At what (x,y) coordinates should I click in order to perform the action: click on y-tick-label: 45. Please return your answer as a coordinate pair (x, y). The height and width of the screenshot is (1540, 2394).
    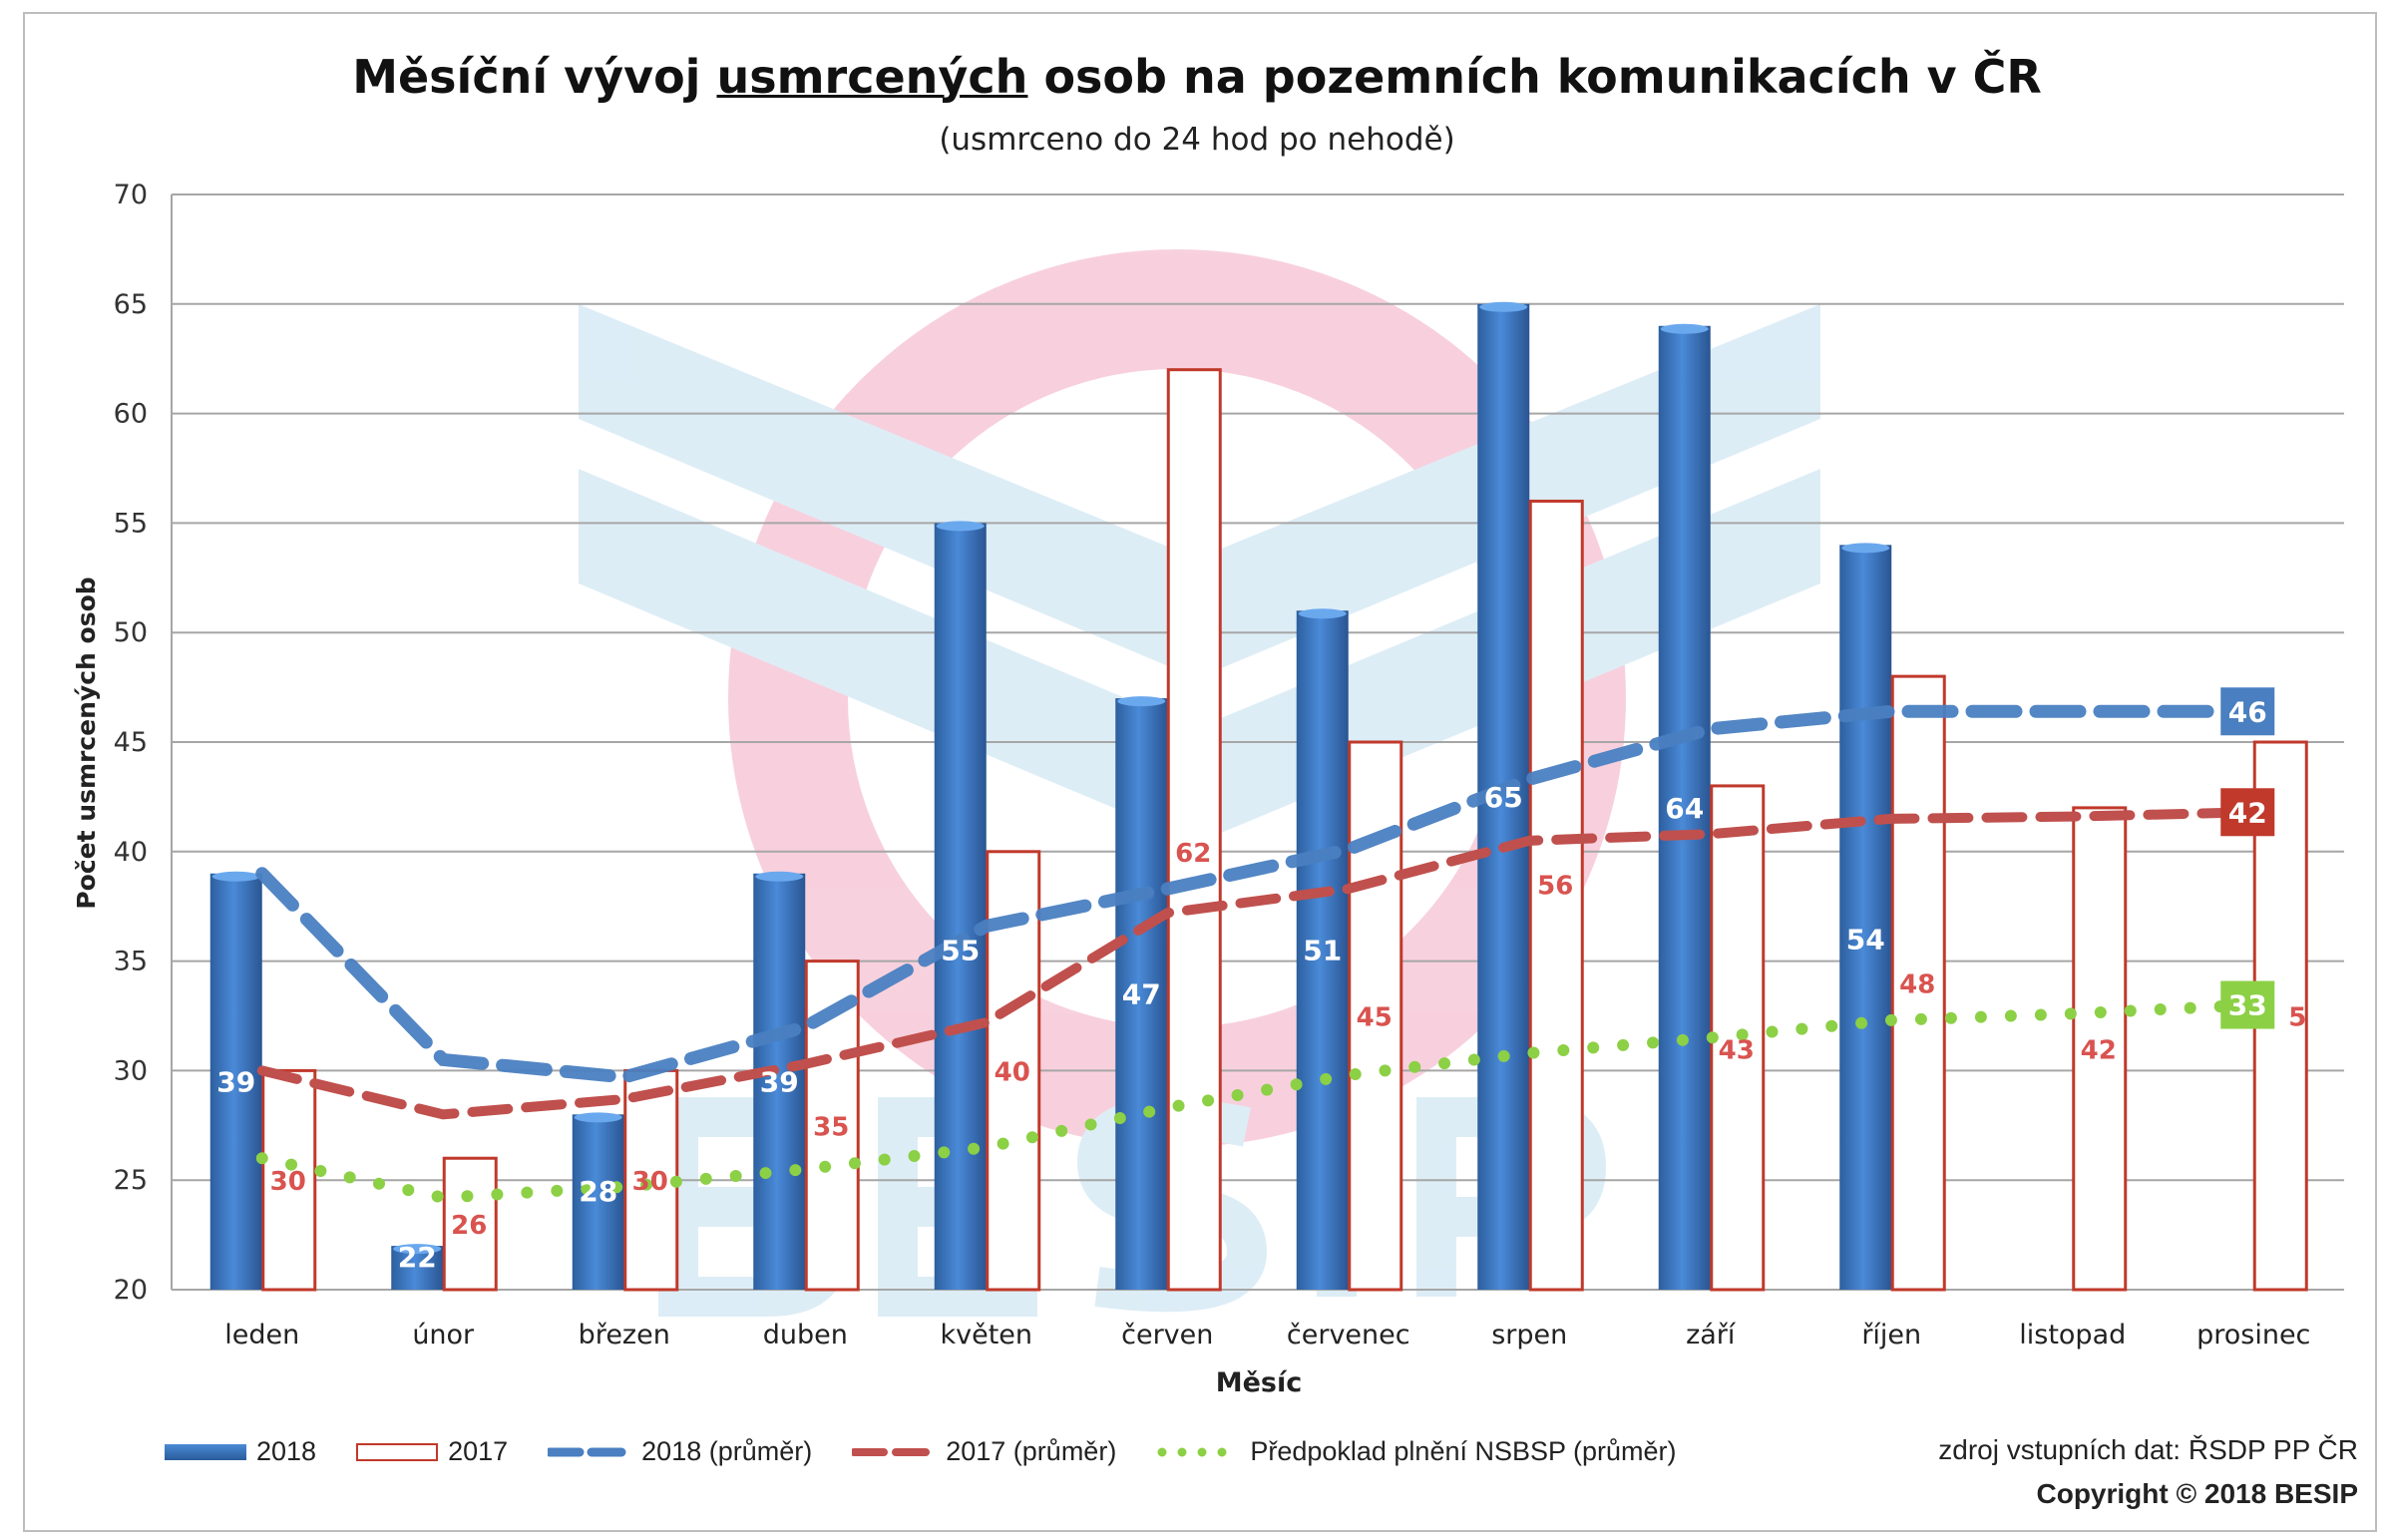
    Looking at the image, I should click on (131, 742).